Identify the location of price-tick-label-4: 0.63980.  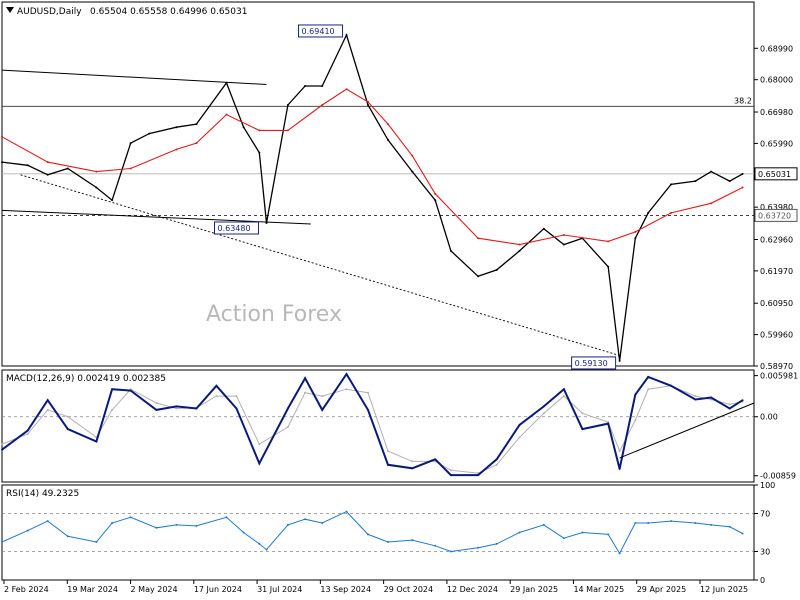
(776, 207).